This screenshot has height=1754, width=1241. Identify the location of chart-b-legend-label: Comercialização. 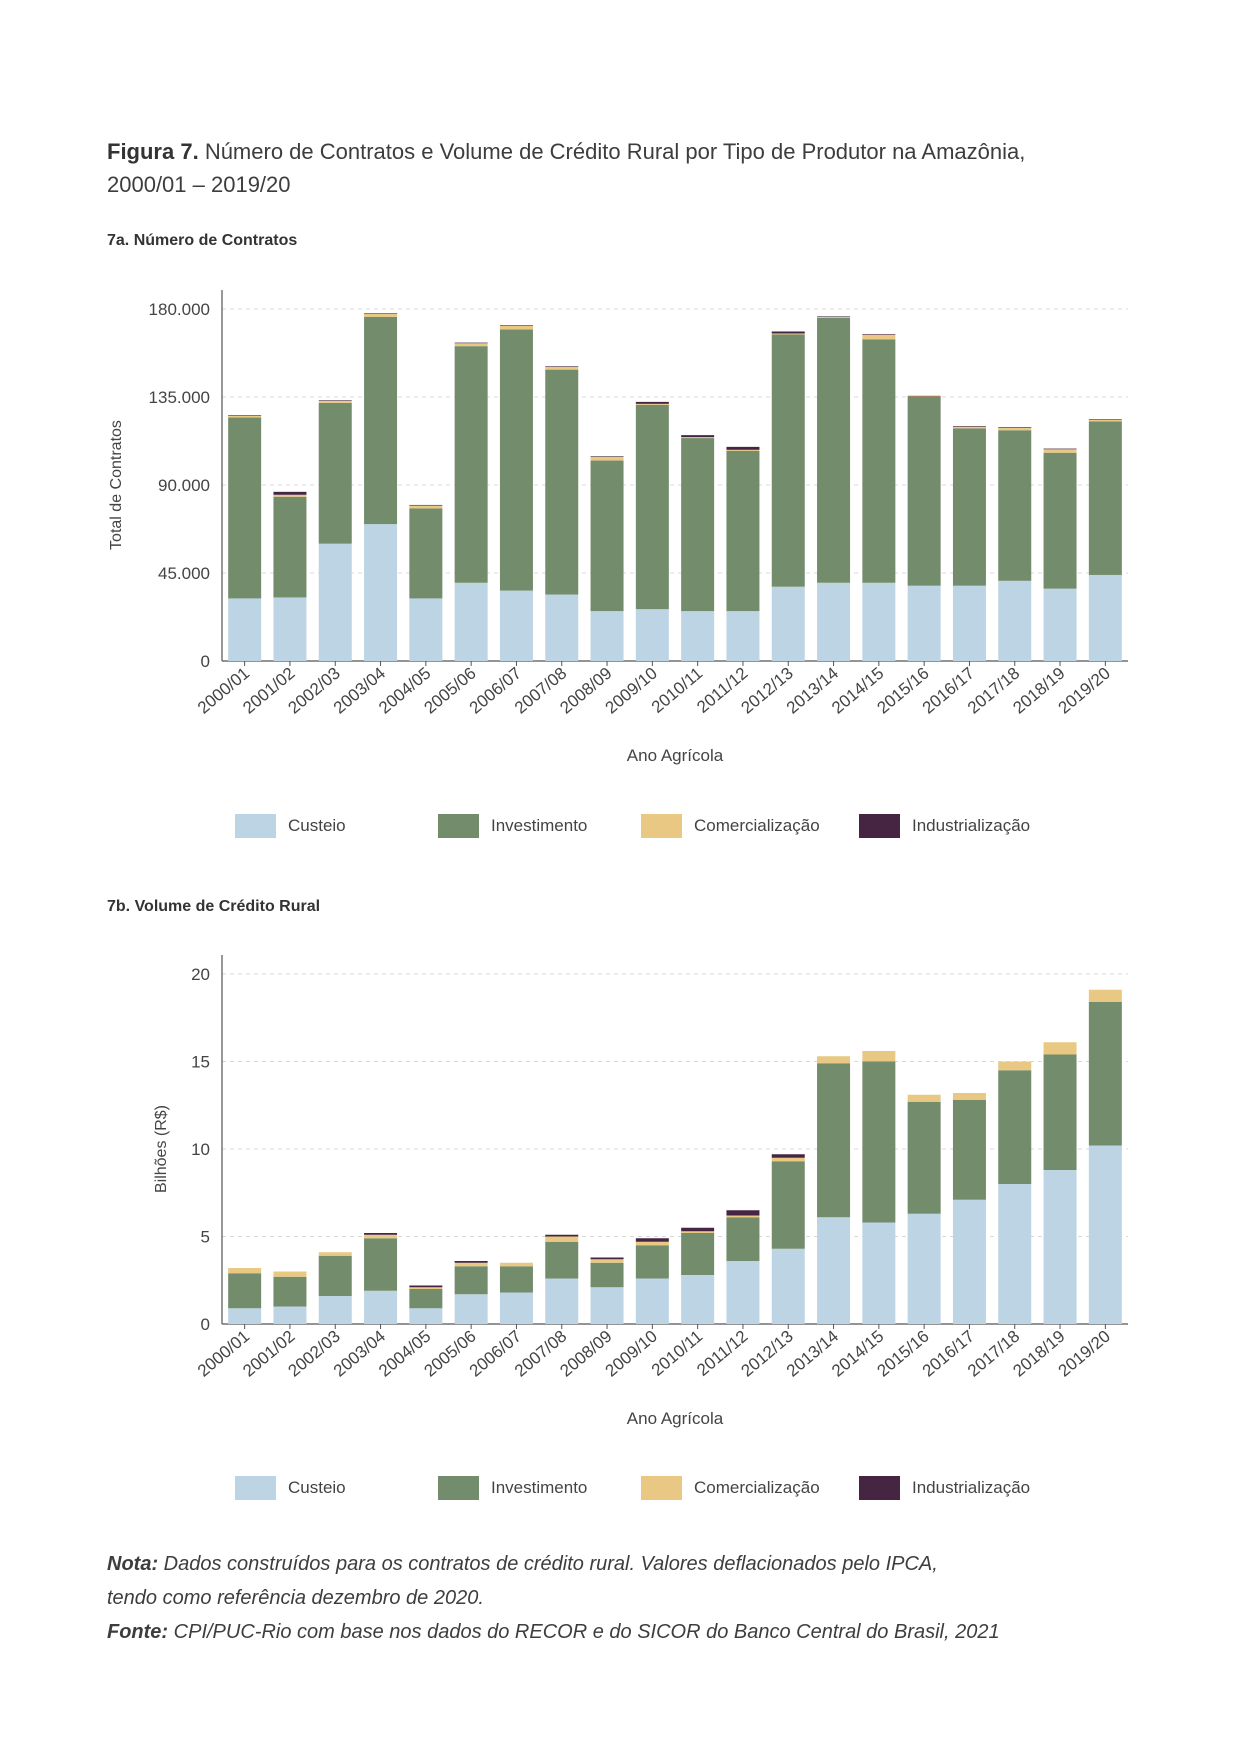
(757, 1487).